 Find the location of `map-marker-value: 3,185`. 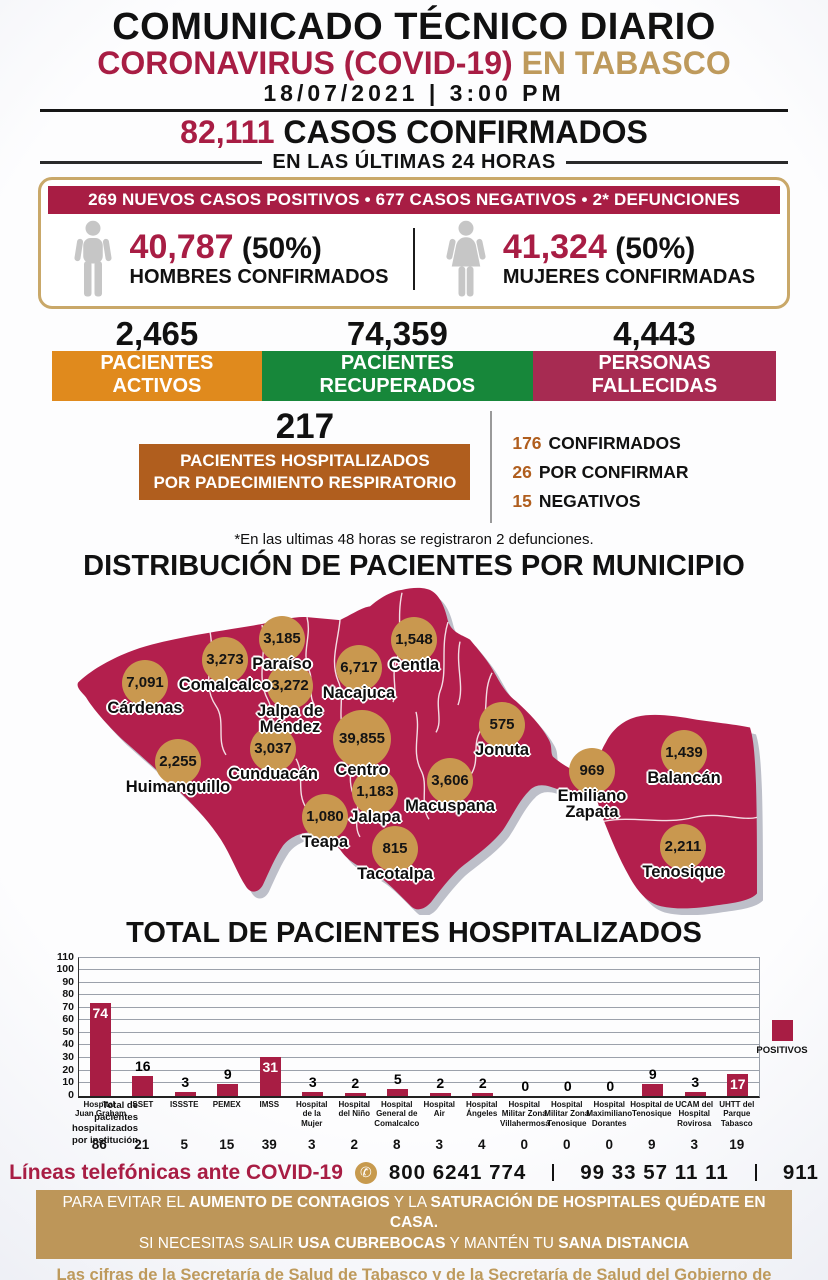

map-marker-value: 3,185 is located at coordinates (282, 638).